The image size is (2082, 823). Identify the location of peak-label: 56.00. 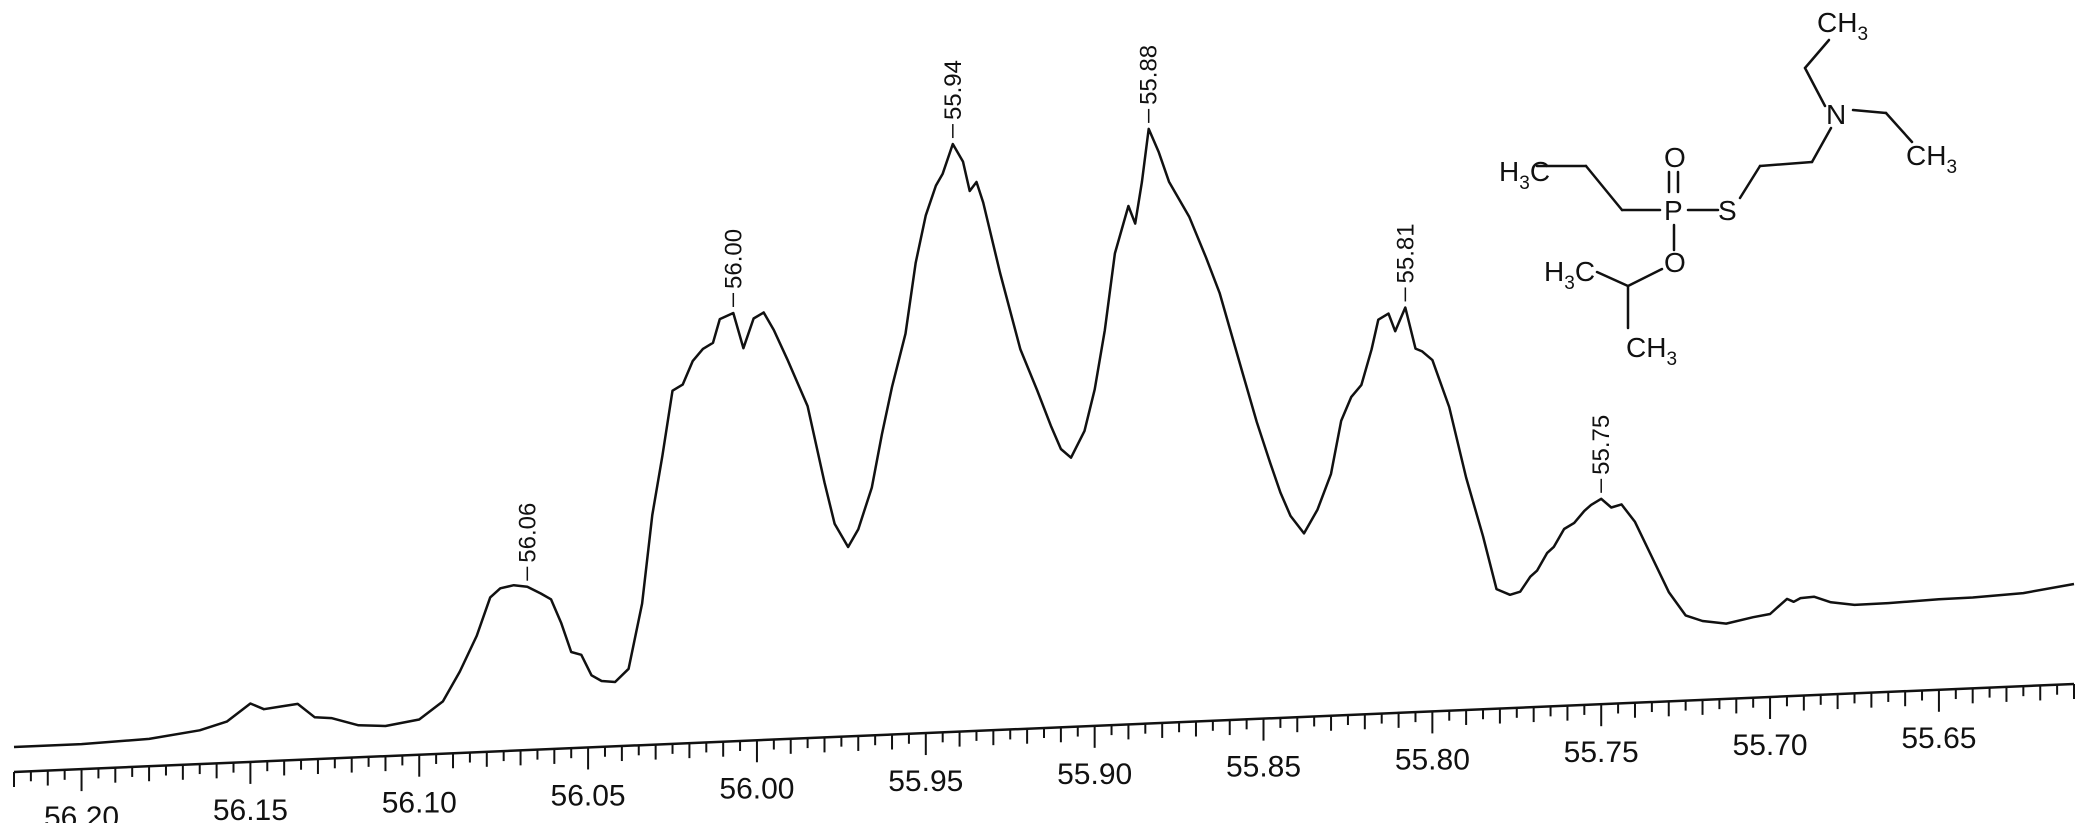
(733, 268).